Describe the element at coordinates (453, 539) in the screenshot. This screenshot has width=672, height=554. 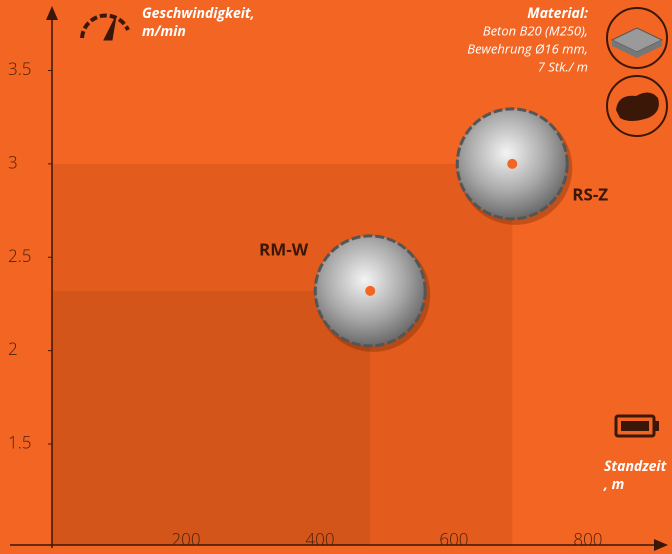
I see `x-tick-label: 600` at that location.